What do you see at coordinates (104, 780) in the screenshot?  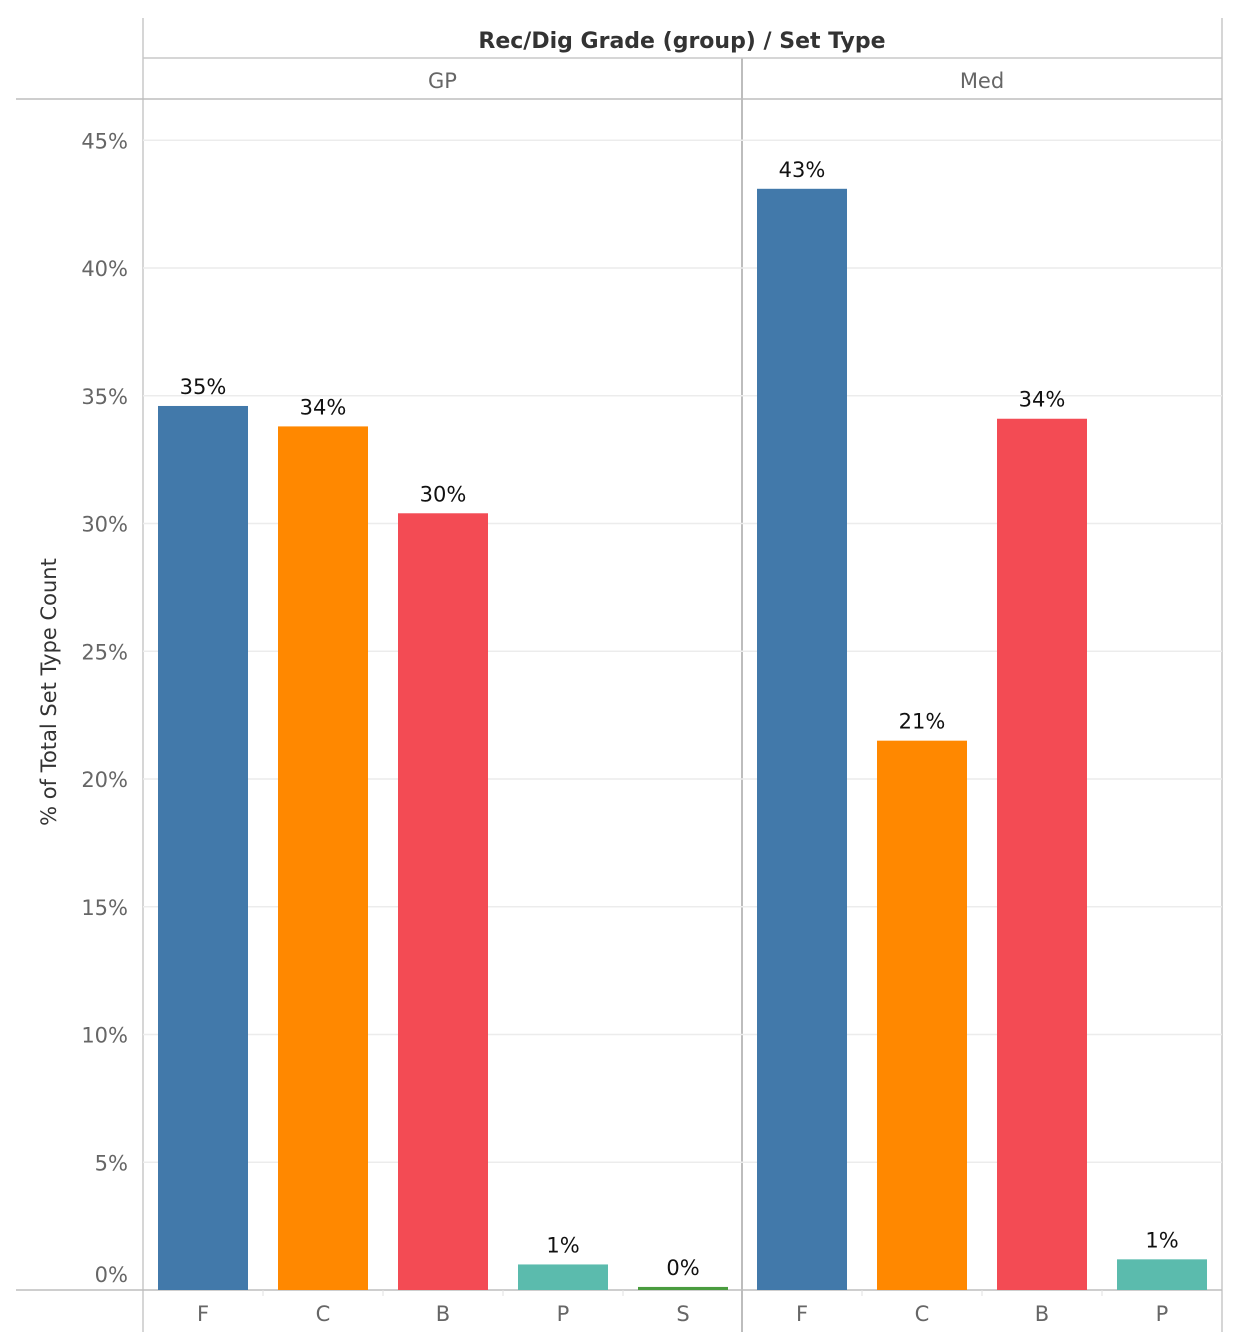 I see `y-tick-label: 20%` at bounding box center [104, 780].